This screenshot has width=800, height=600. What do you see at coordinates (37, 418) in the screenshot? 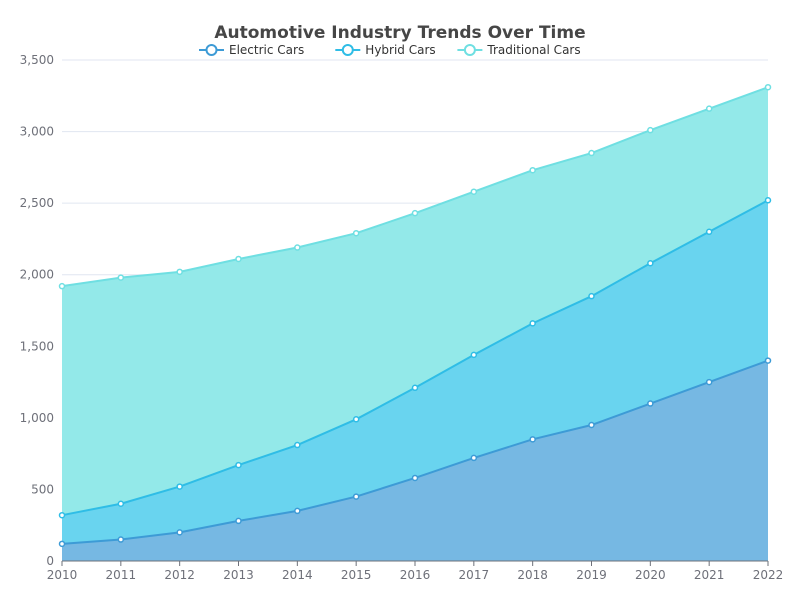
I see `y-tick-label: 1,000` at bounding box center [37, 418].